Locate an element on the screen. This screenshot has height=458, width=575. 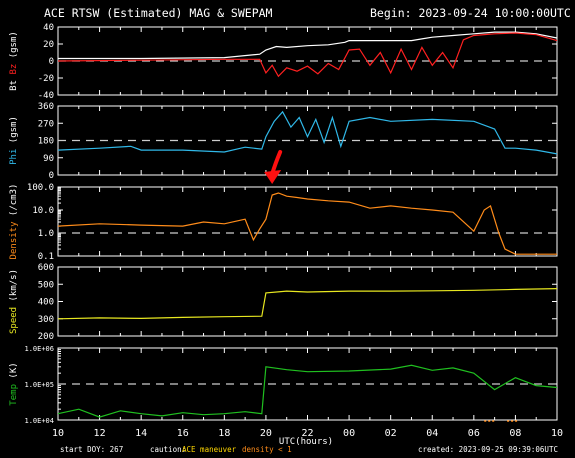
y-tick-label: 1.0E+04 is located at coordinates (39, 421).